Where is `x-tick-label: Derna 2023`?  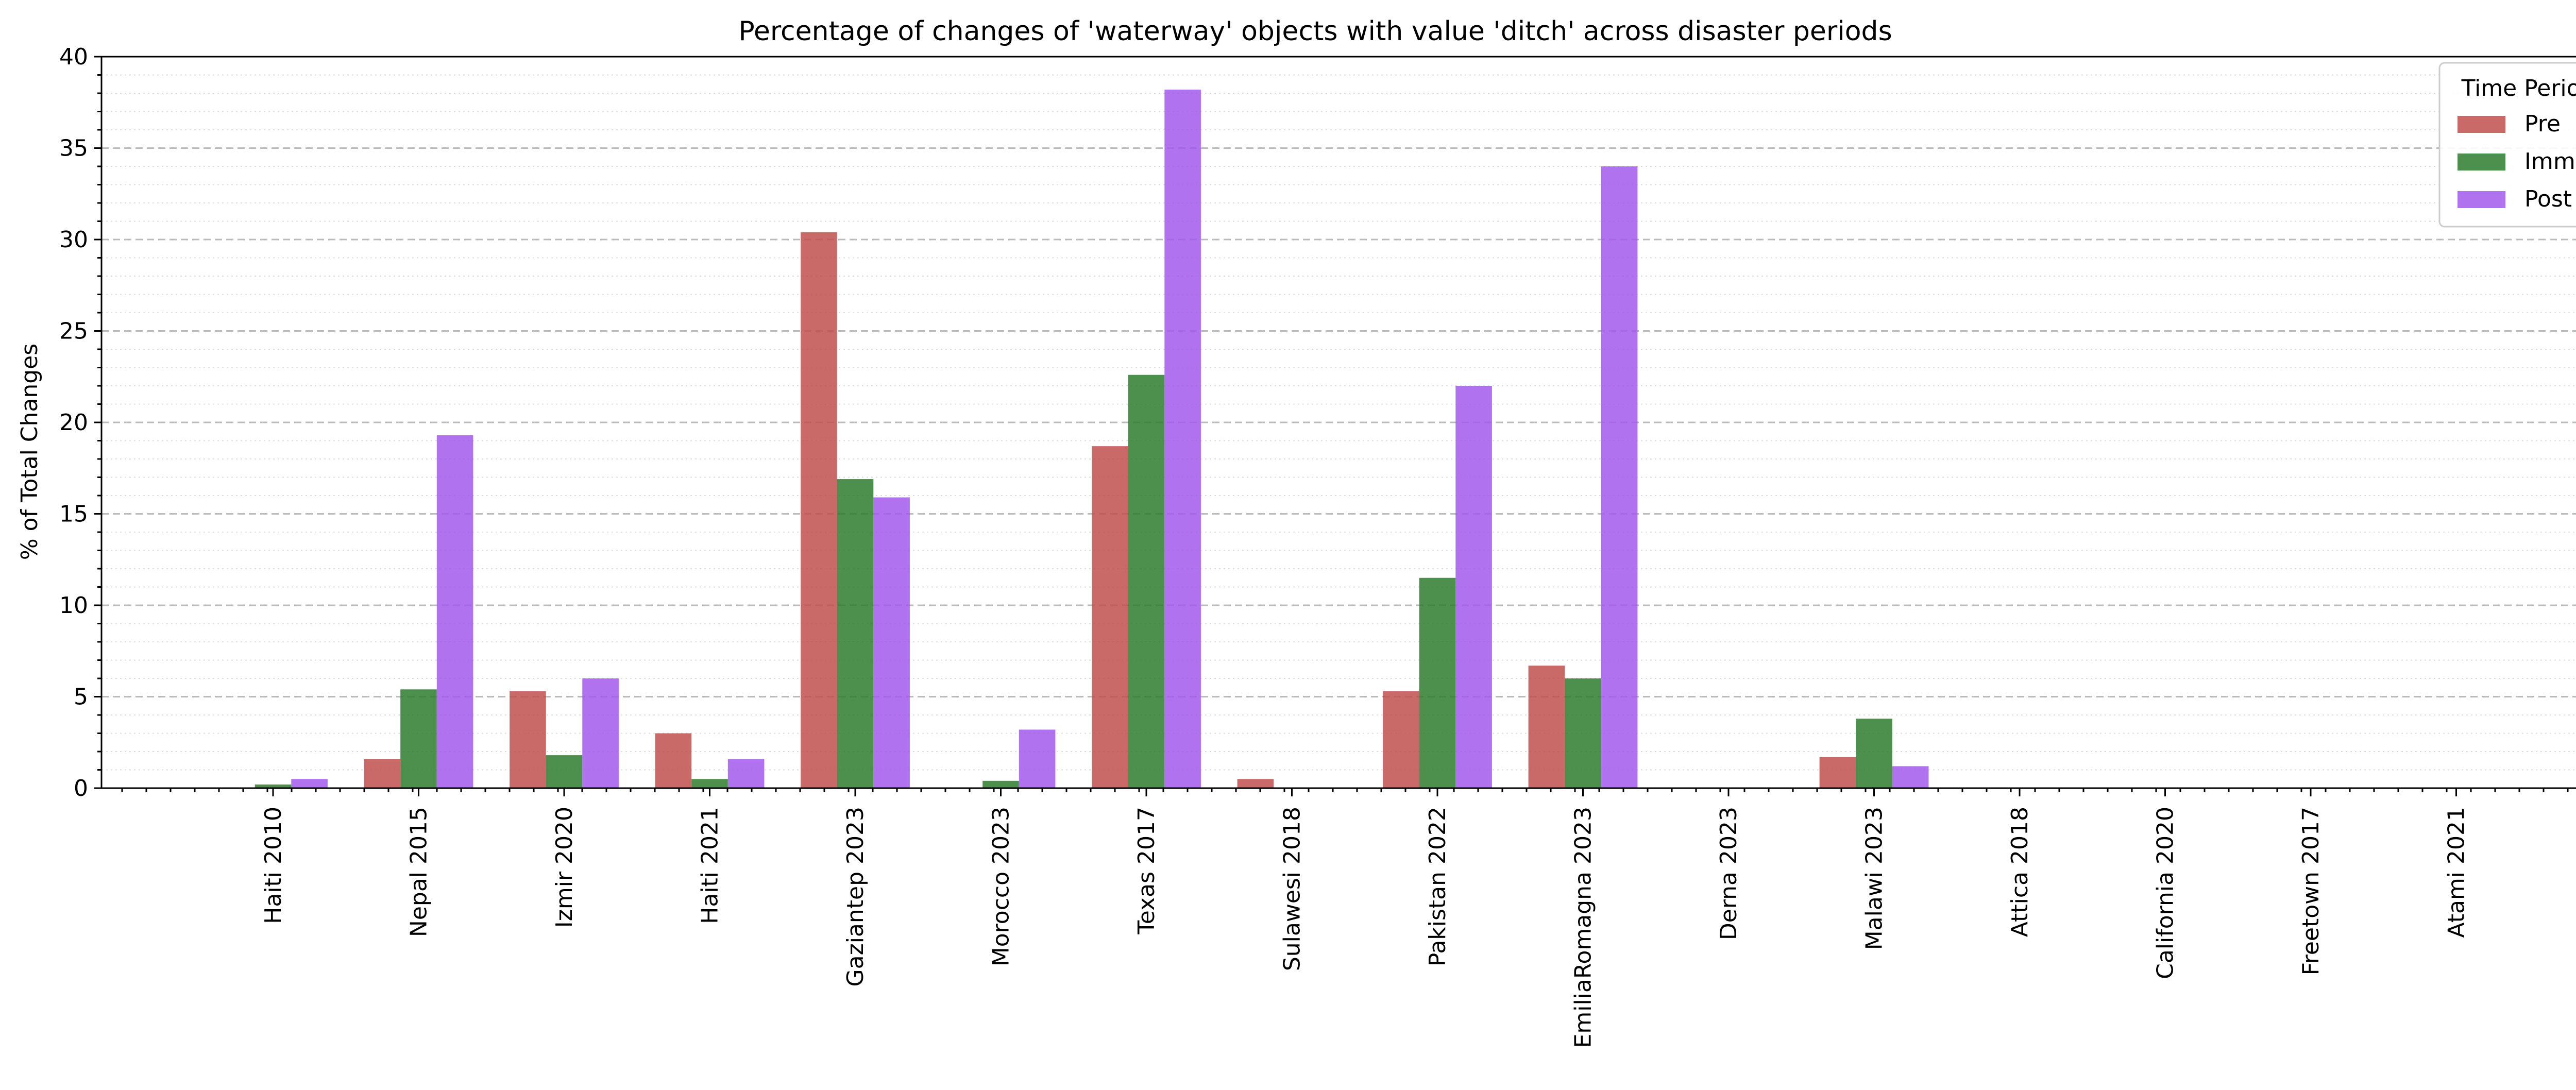
x-tick-label: Derna 2023 is located at coordinates (1729, 874).